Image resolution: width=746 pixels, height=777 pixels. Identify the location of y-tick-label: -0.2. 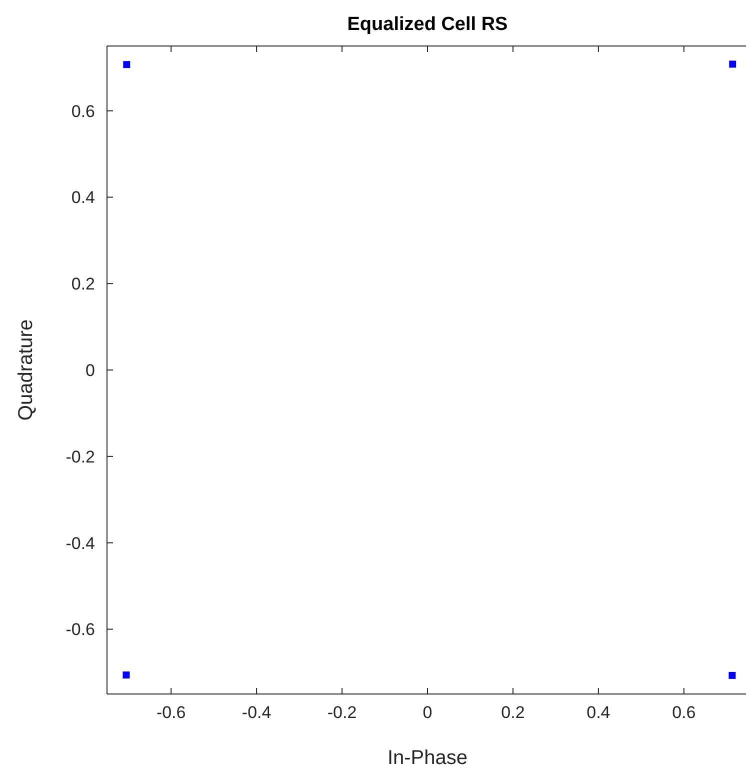
(80, 456).